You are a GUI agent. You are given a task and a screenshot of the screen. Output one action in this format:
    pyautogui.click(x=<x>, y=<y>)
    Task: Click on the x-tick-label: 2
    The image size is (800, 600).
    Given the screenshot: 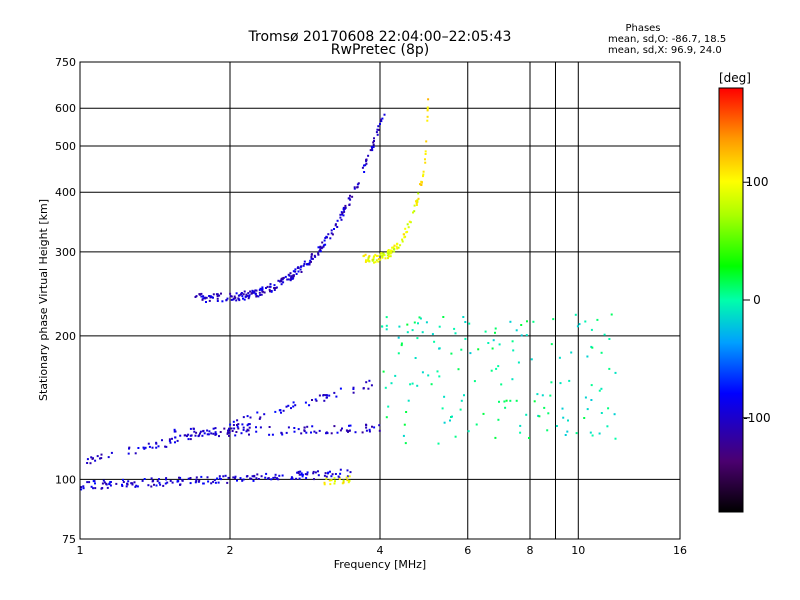 What is the action you would take?
    pyautogui.click(x=230, y=550)
    